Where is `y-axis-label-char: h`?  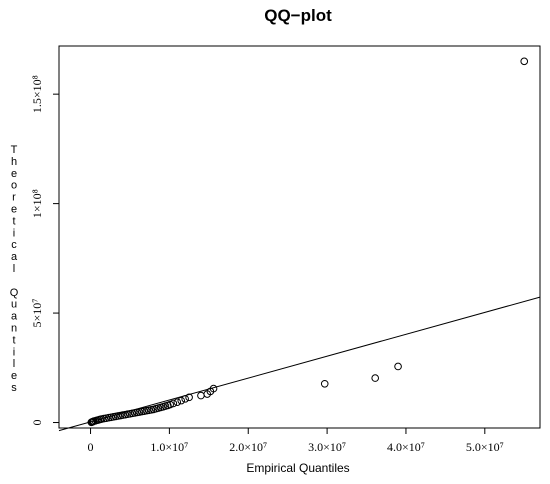
y-axis-label-char: h is located at coordinates (14, 162).